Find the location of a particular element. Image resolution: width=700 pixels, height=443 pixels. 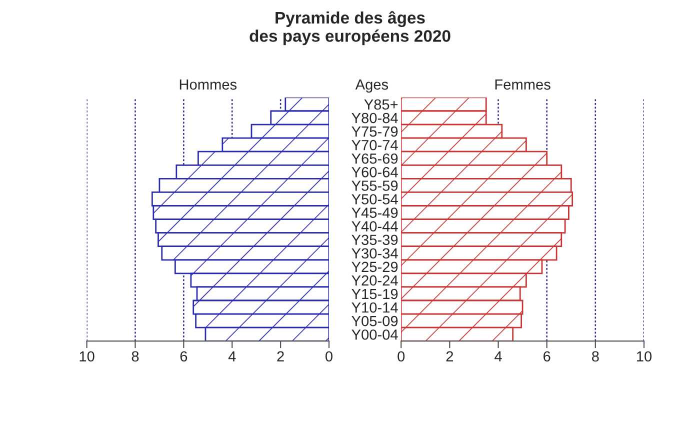

y-axis-title: Ages is located at coordinates (371, 86).